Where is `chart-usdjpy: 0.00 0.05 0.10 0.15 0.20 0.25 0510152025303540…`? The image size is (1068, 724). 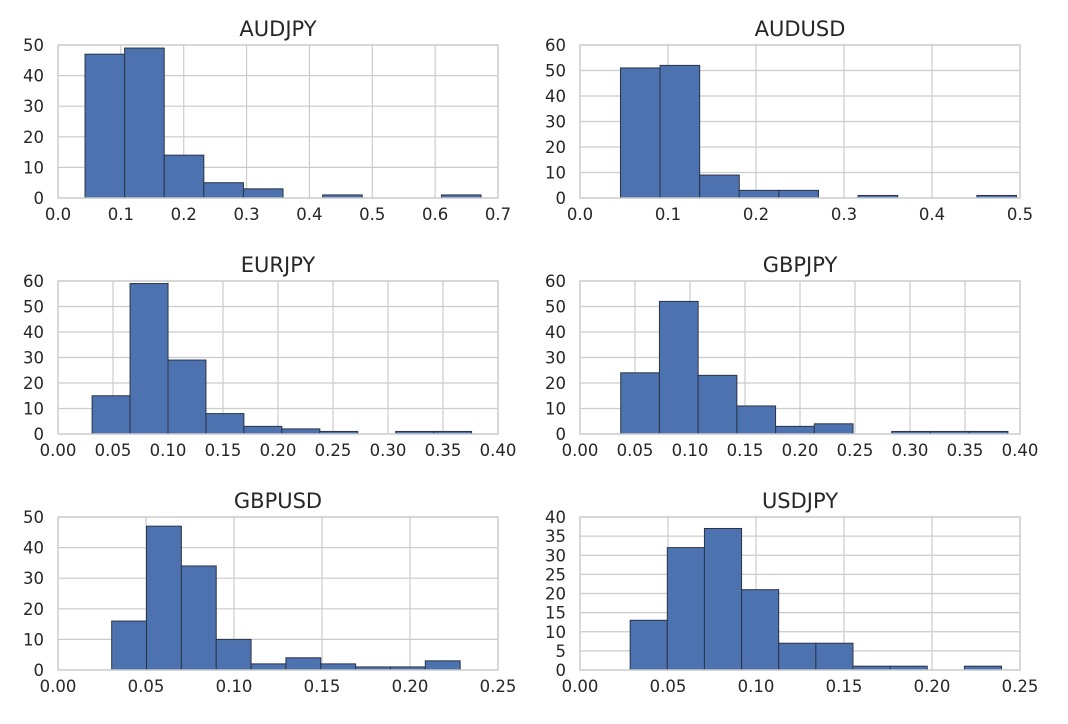 chart-usdjpy: 0.00 0.05 0.10 0.15 0.20 0.25 0510152025303540… is located at coordinates (791, 592).